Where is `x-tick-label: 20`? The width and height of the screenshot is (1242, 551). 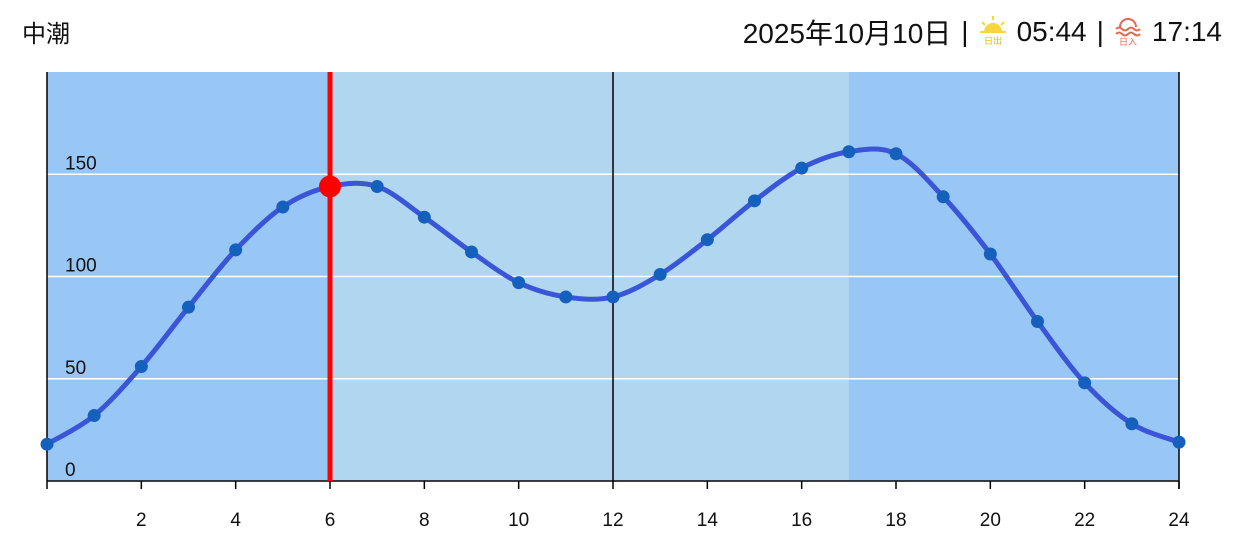
x-tick-label: 20 is located at coordinates (990, 520).